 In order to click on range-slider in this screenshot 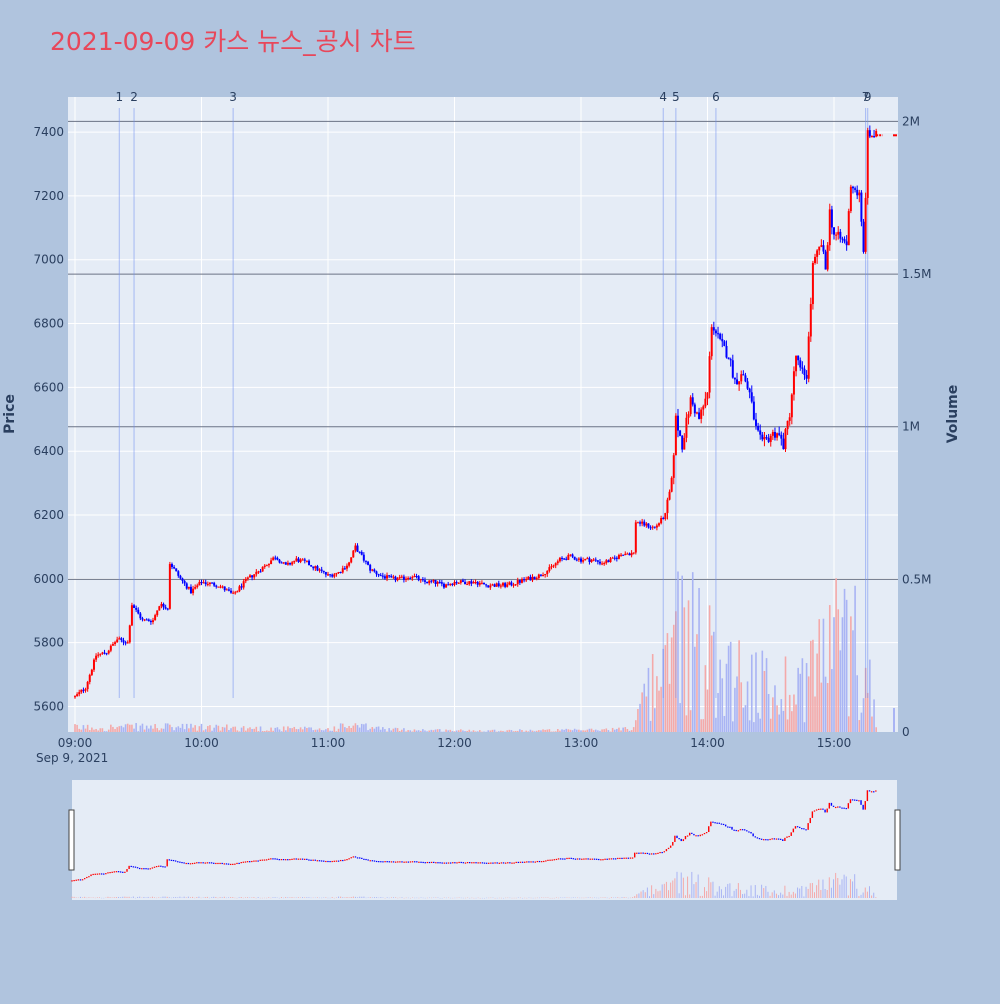, I will do `click(484, 840)`.